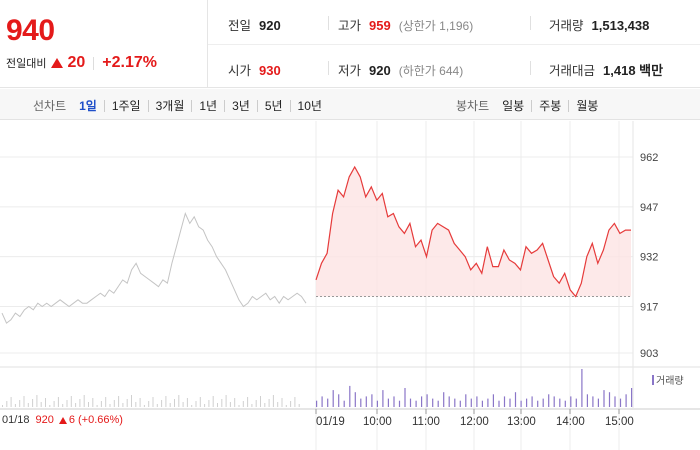 Image resolution: width=700 pixels, height=450 pixels. Describe the element at coordinates (270, 25) in the screenshot. I see `stat-value: 920` at that location.